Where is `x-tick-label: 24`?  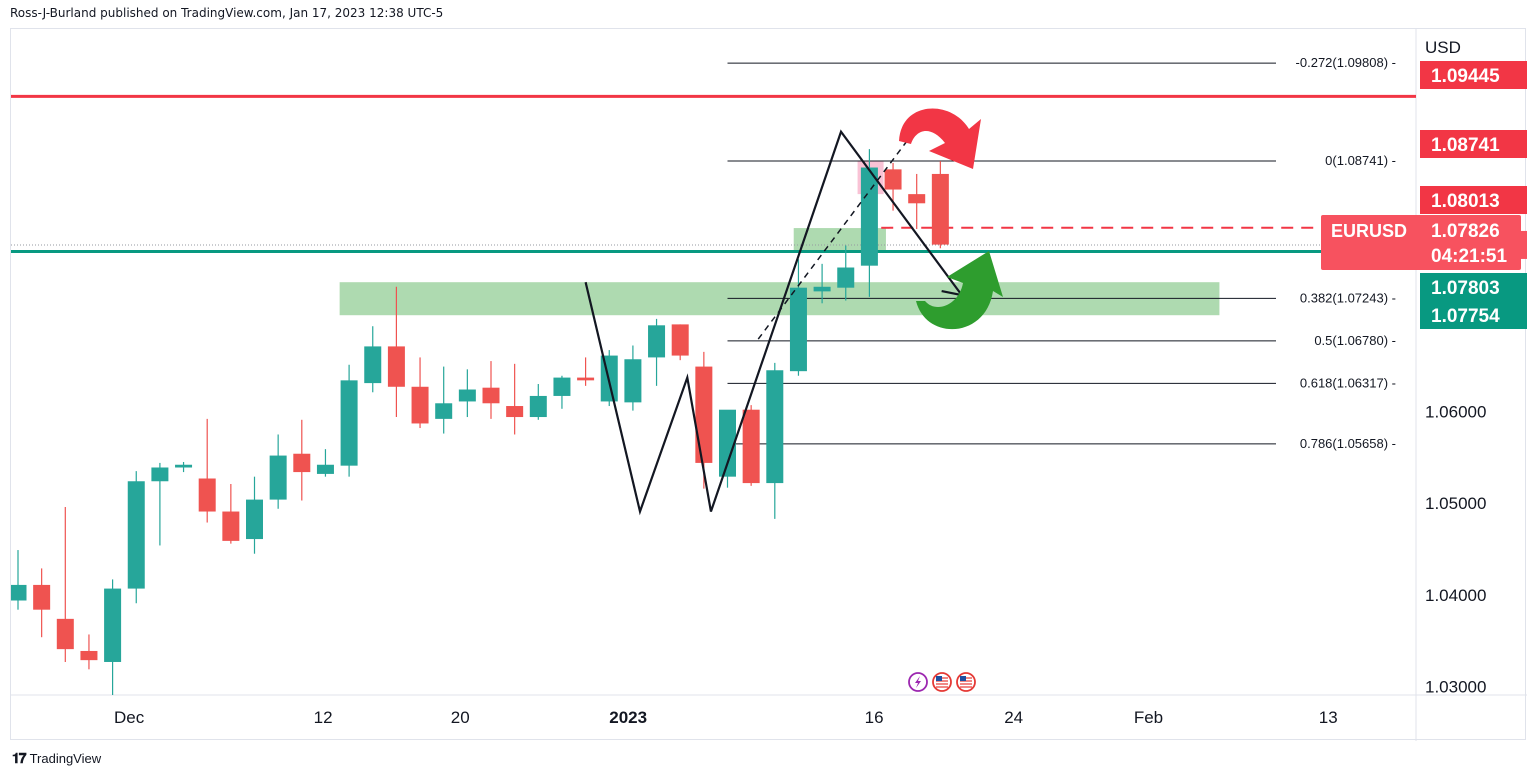
x-tick-label: 24 is located at coordinates (1013, 717).